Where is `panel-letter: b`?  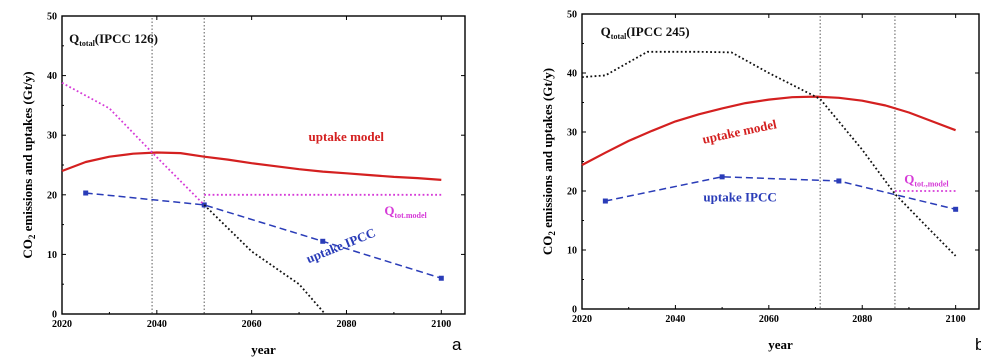 panel-letter: b is located at coordinates (978, 344).